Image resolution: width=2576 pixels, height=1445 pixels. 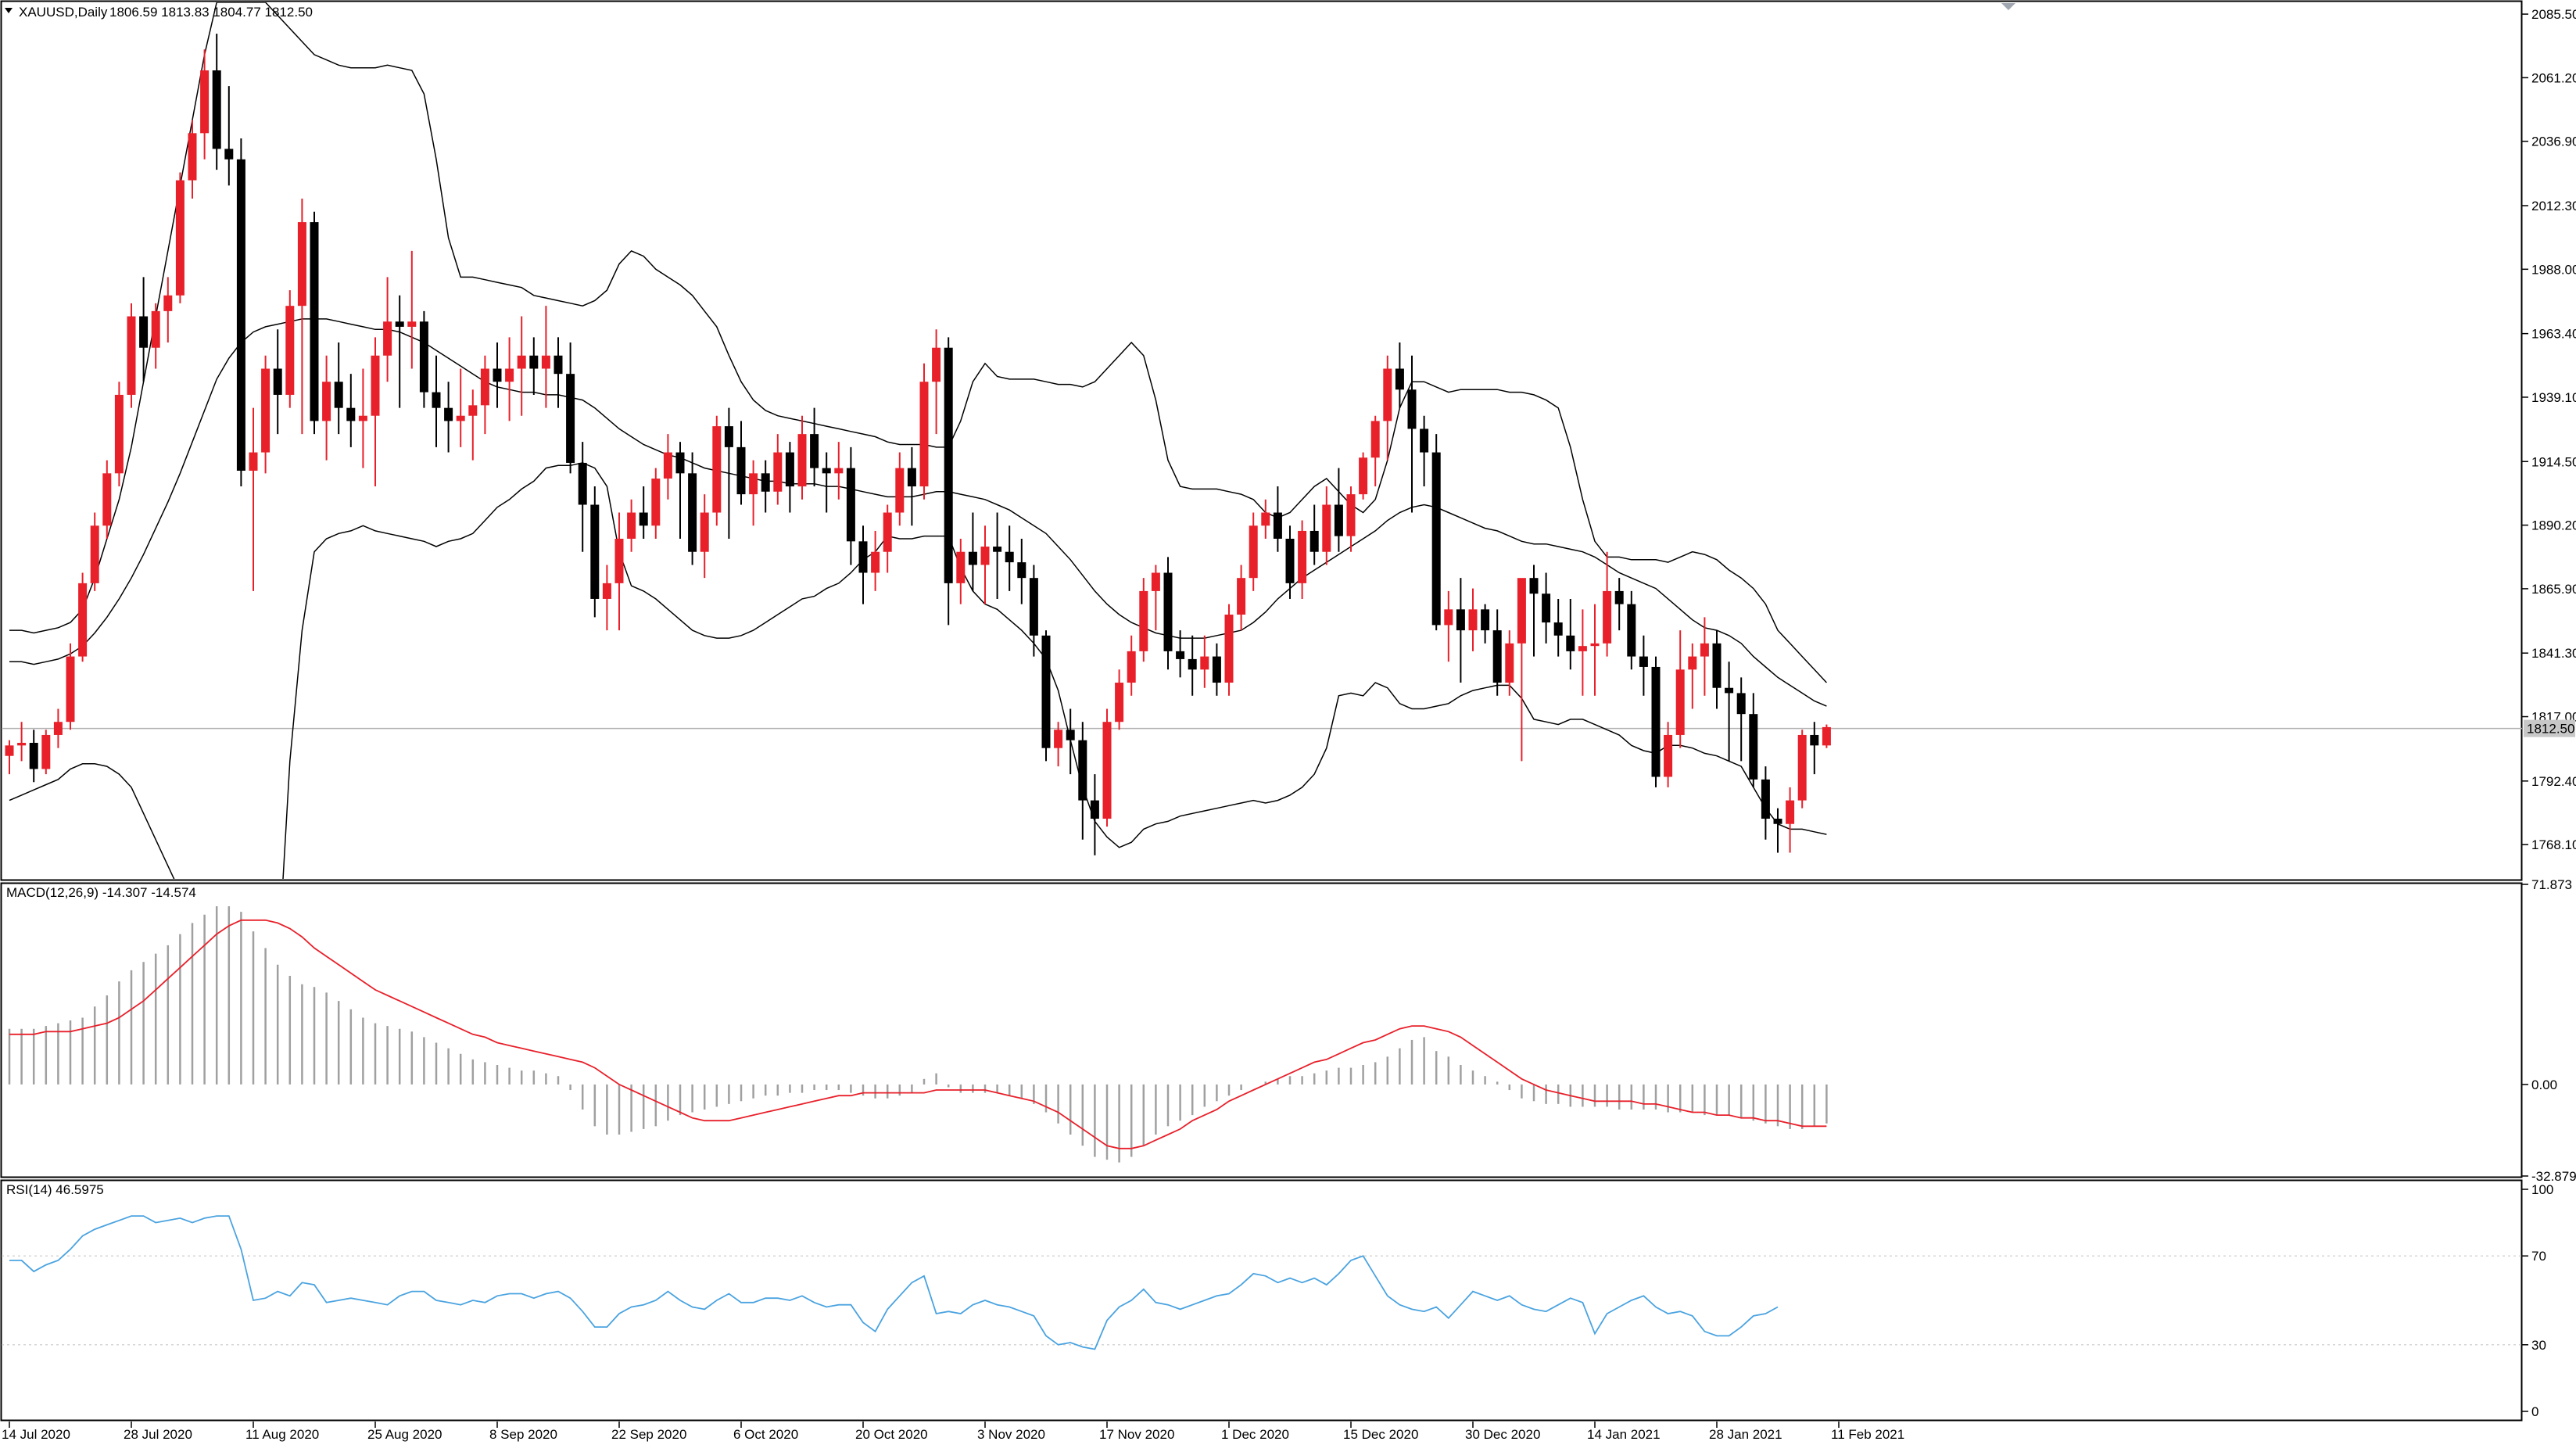 What do you see at coordinates (211, 12) in the screenshot?
I see `ohlc-readout: 1806.59 1813.83 1804.77 1812.50` at bounding box center [211, 12].